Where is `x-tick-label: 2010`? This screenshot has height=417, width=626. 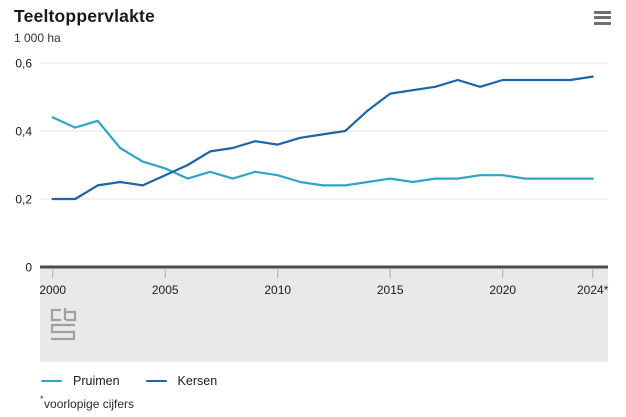
x-tick-label: 2010 is located at coordinates (277, 290).